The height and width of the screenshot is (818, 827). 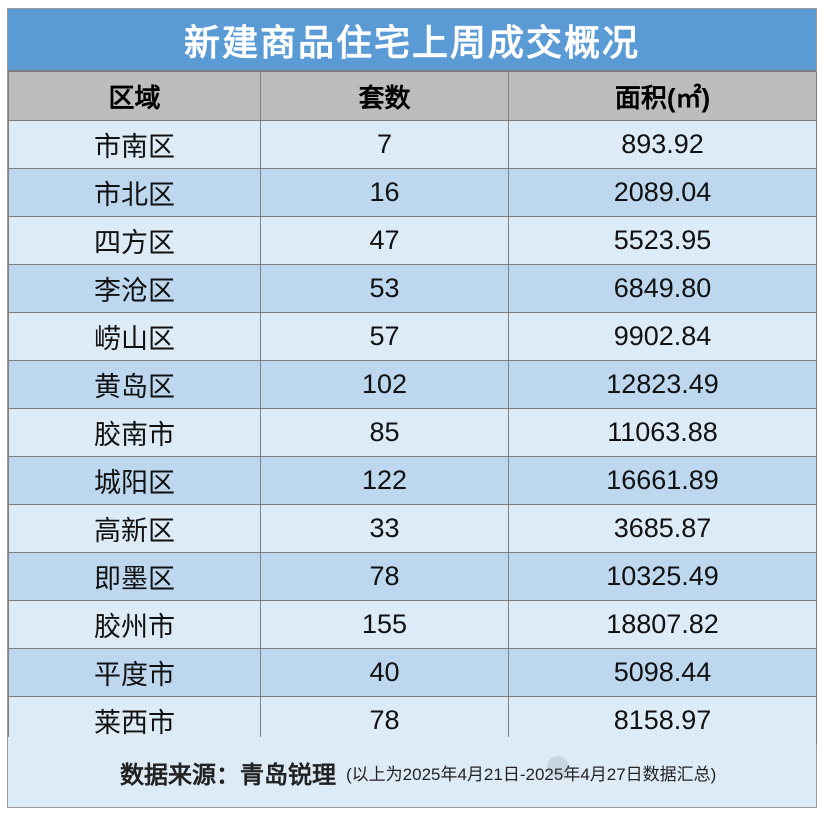 I want to click on table-row: 四方区 47 5523.95, so click(x=412, y=240).